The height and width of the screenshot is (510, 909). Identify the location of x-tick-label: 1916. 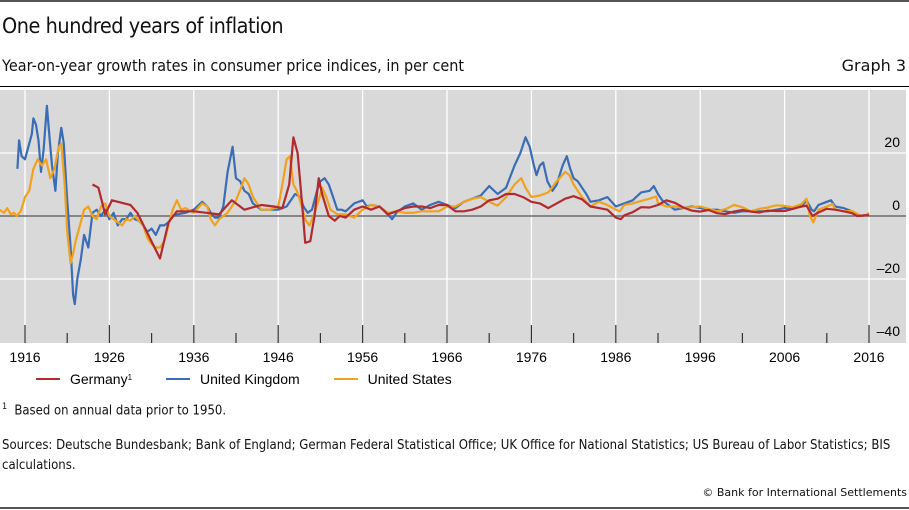
(24, 357).